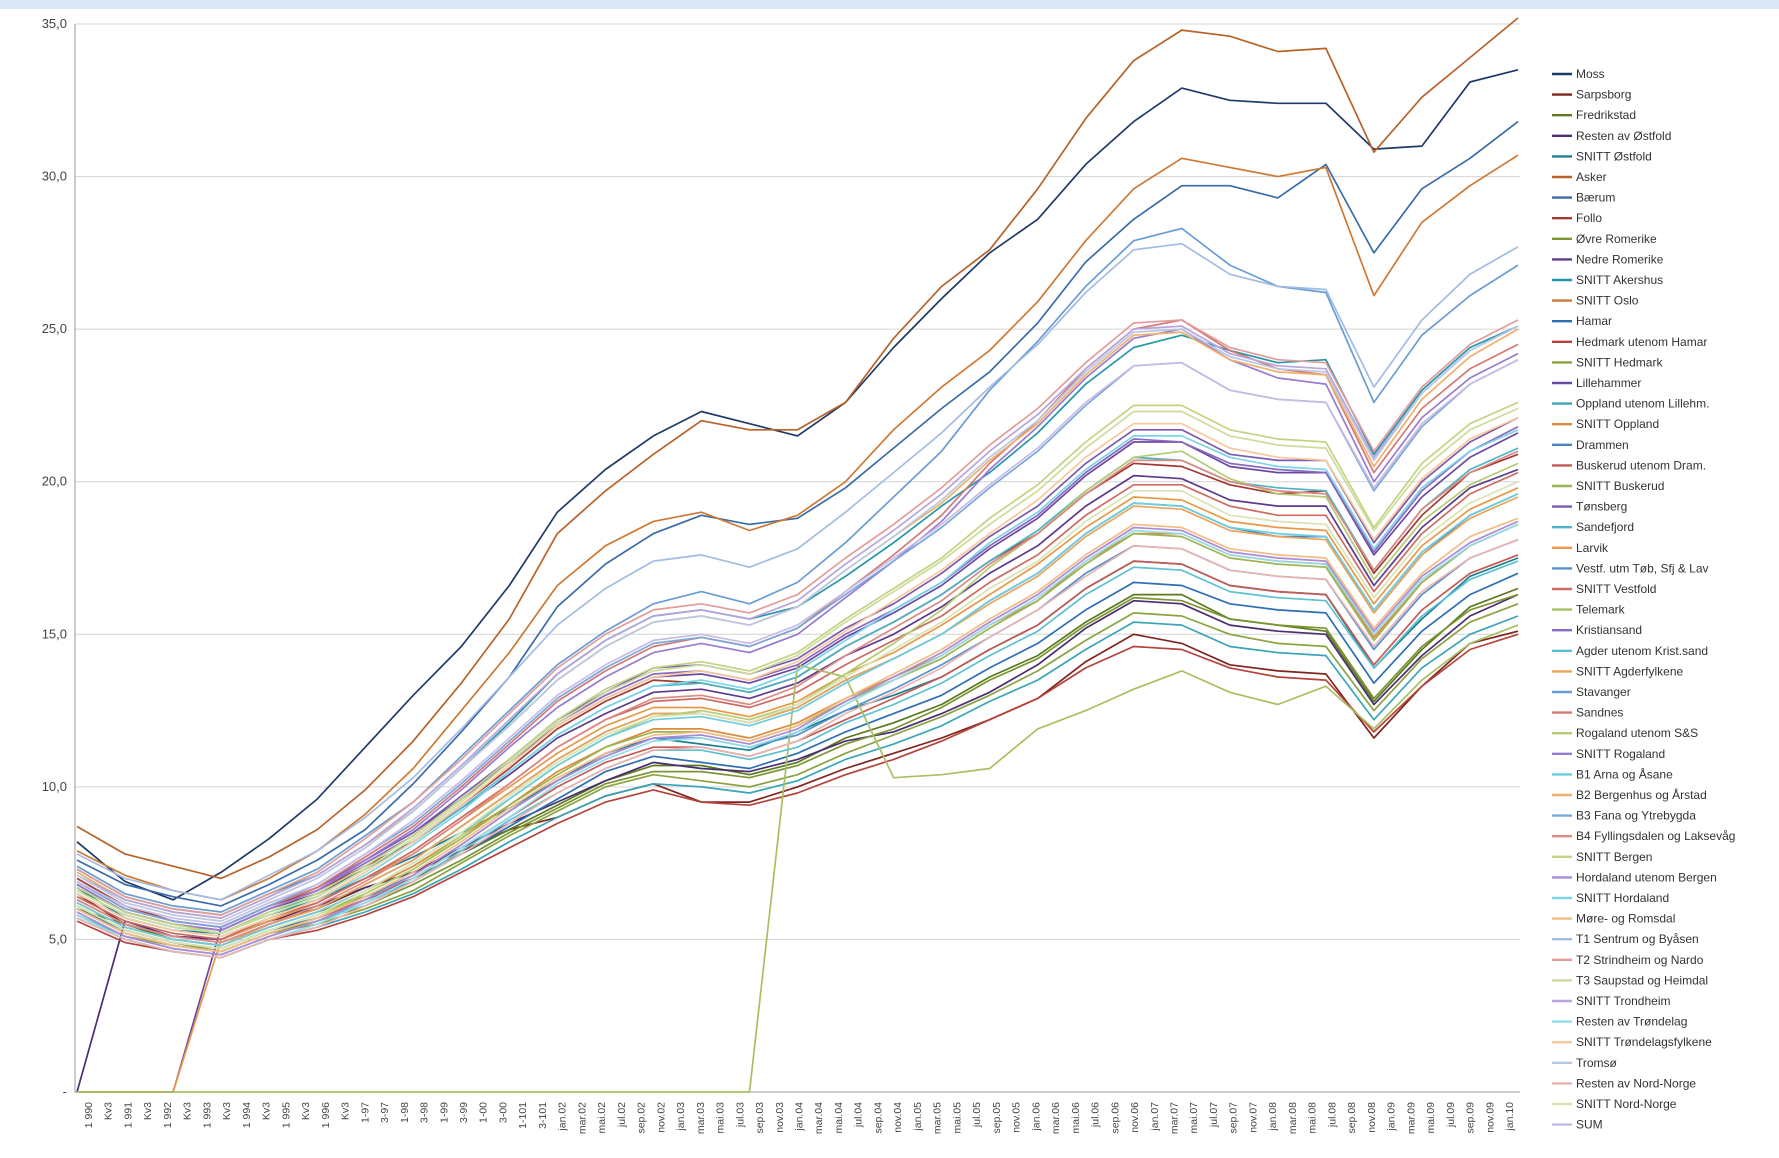  I want to click on legend-label: Resten av Nord-Norge, so click(1636, 1083).